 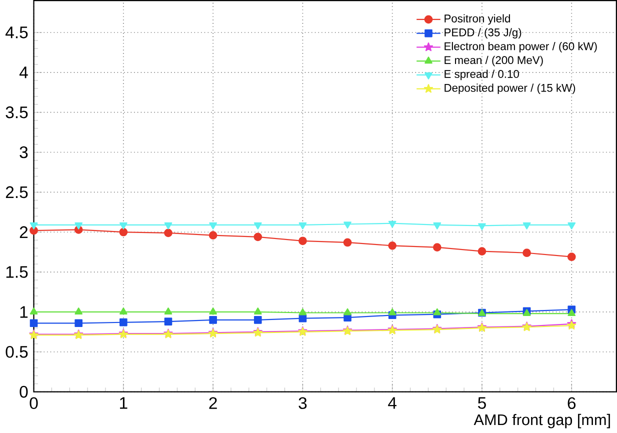 What do you see at coordinates (493, 61) in the screenshot?
I see `legend-label: E mean / (200 MeV)` at bounding box center [493, 61].